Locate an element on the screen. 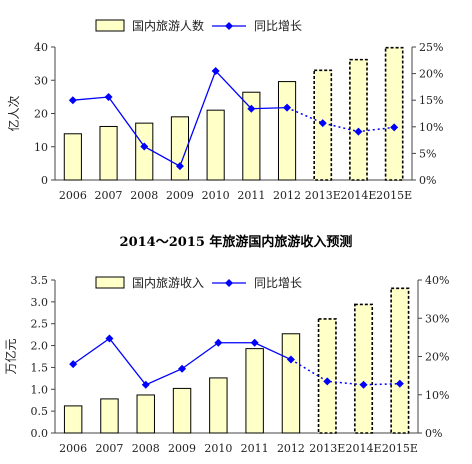 The width and height of the screenshot is (472, 464). y-tick-label: 20 is located at coordinates (41, 114).